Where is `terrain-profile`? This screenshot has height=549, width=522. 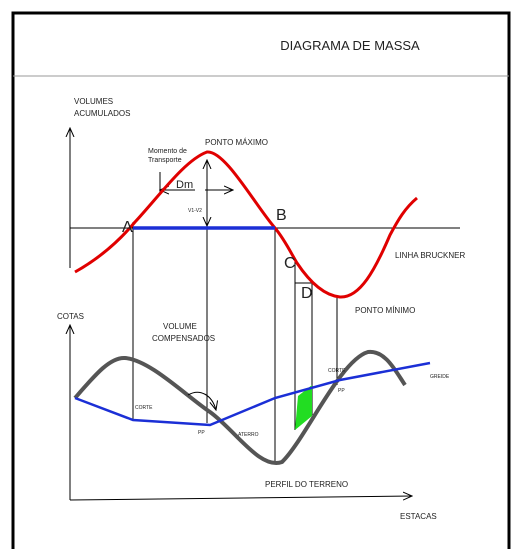
terrain-profile is located at coordinates (240, 407).